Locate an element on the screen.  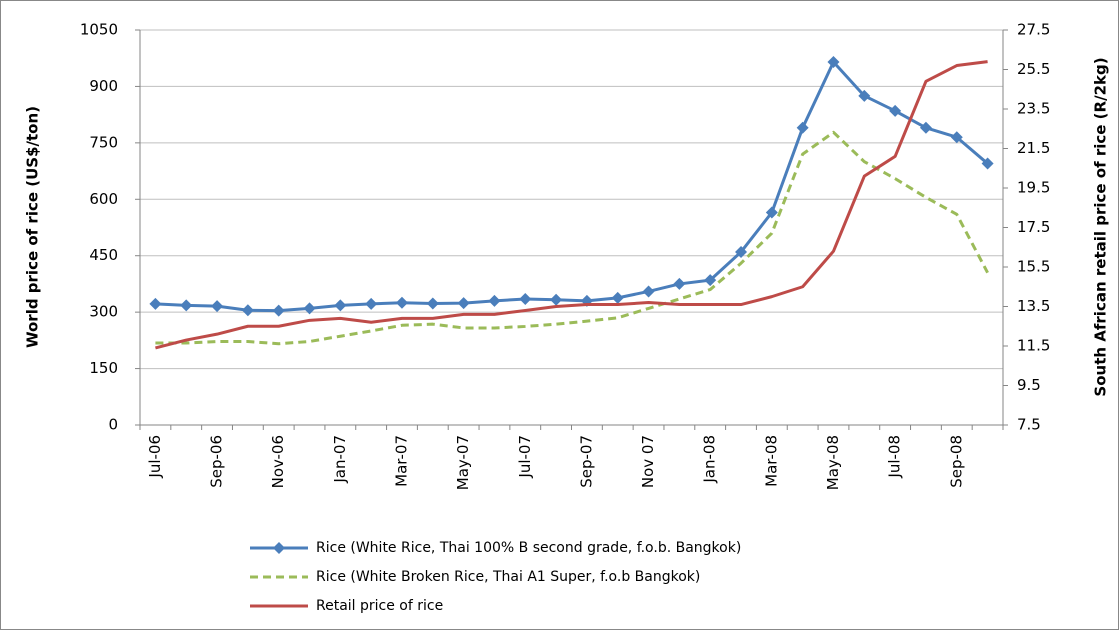
x-tick-label: Nov-06 is located at coordinates (278, 461).